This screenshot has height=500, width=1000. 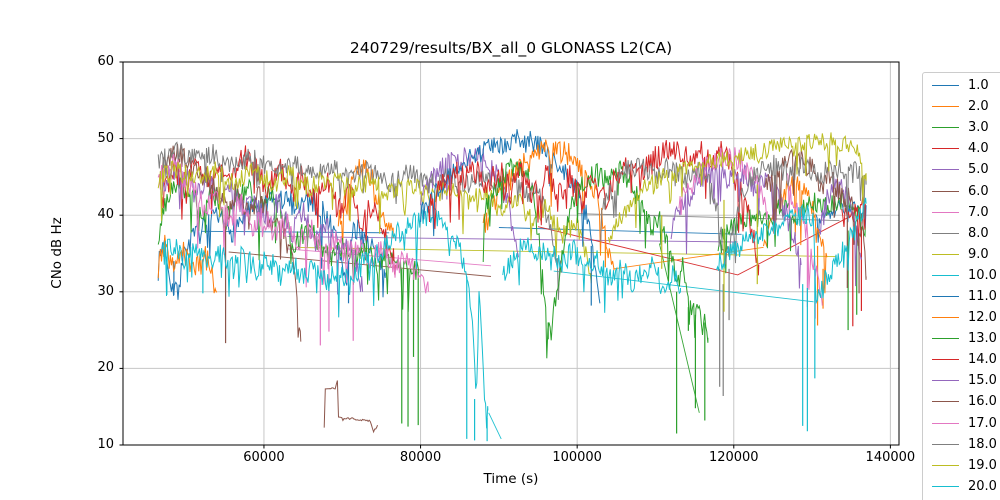 What do you see at coordinates (511, 479) in the screenshot?
I see `x-axis-label: Time (s)` at bounding box center [511, 479].